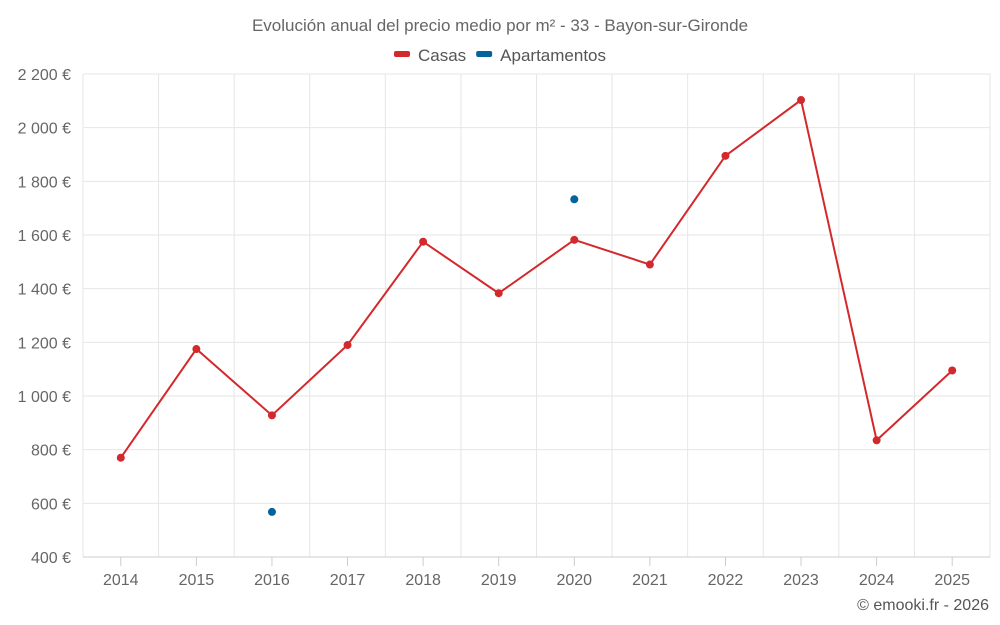 This screenshot has height=625, width=1000. I want to click on x-tick-label: 2016, so click(272, 580).